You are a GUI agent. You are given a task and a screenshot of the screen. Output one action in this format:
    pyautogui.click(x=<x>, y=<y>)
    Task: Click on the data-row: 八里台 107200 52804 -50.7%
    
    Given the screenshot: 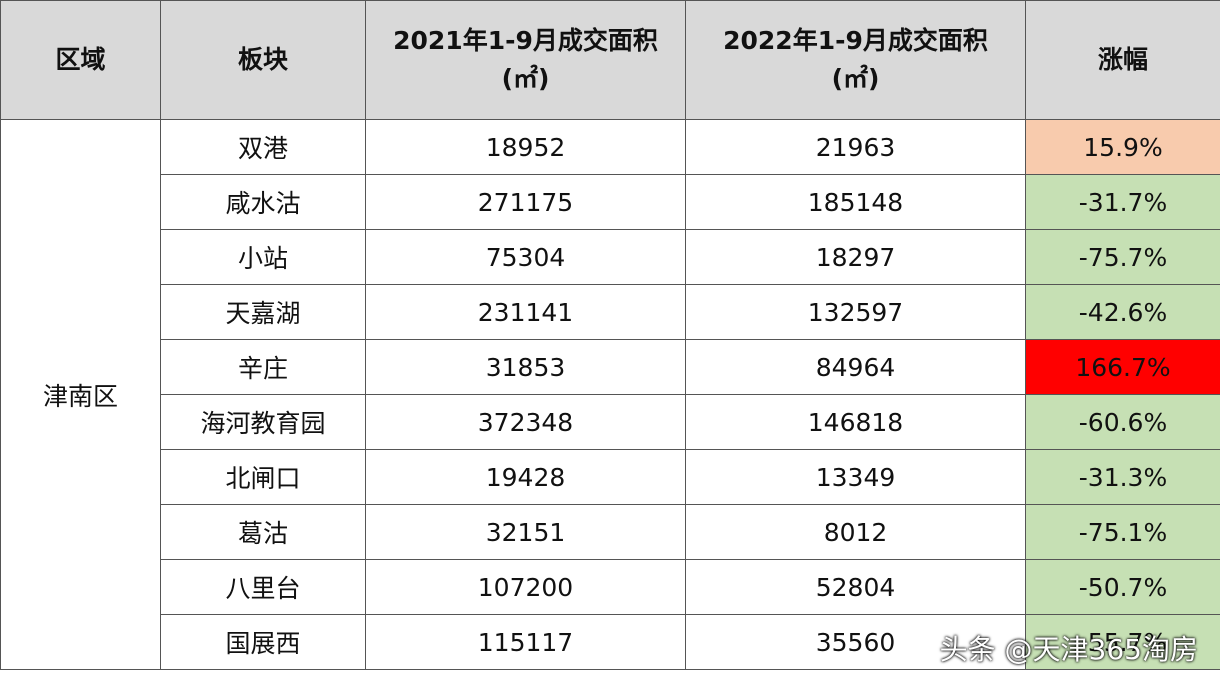 What is the action you would take?
    pyautogui.click(x=610, y=587)
    